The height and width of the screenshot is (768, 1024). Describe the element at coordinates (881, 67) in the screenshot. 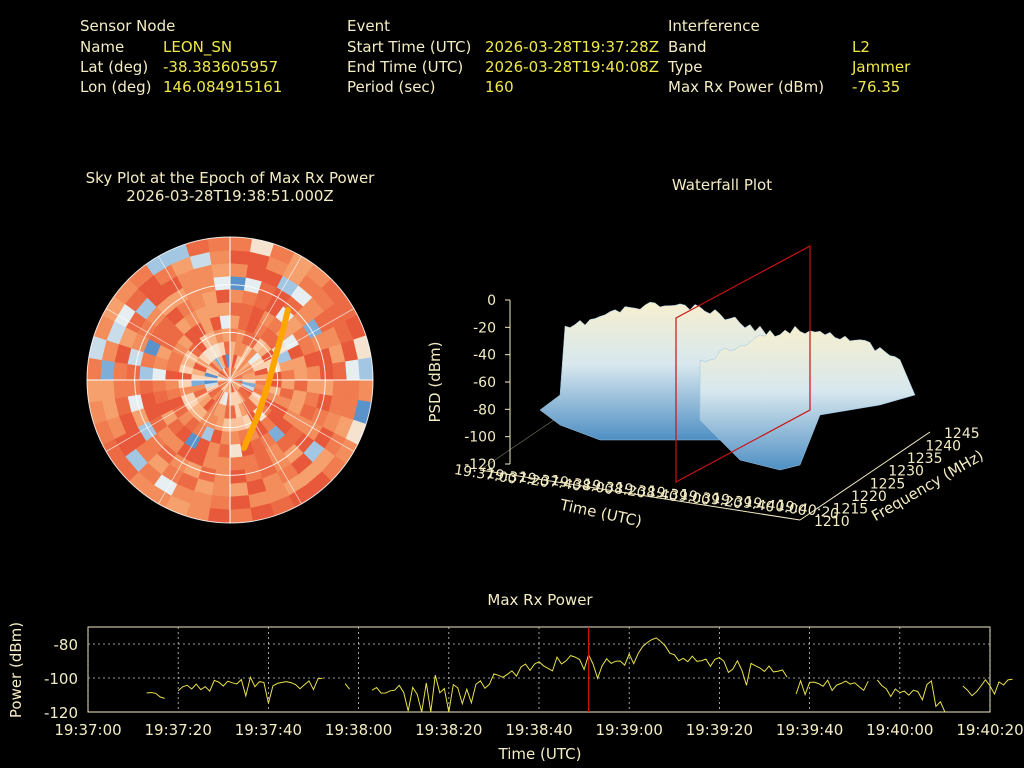

I see `interference-type-value: Jammer` at that location.